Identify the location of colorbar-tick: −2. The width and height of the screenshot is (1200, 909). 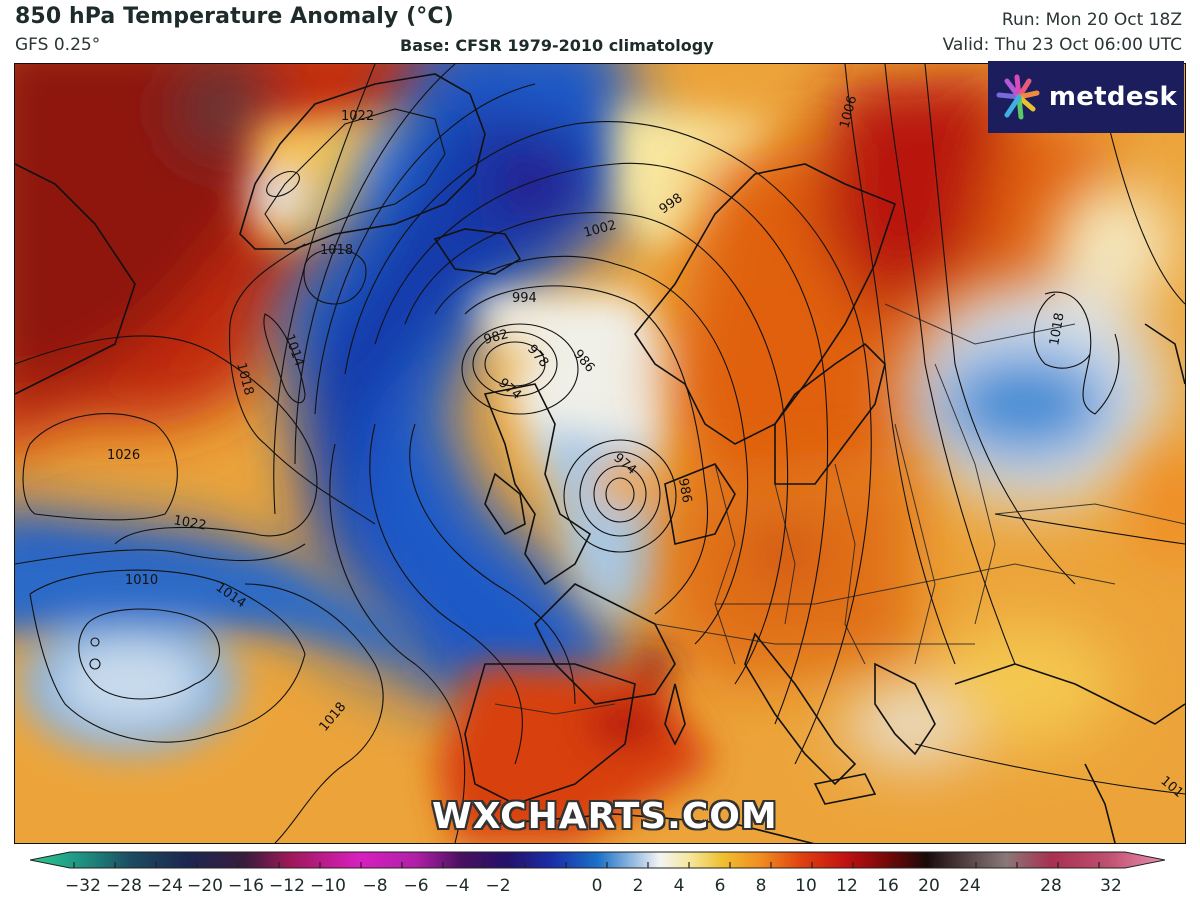
(498, 886).